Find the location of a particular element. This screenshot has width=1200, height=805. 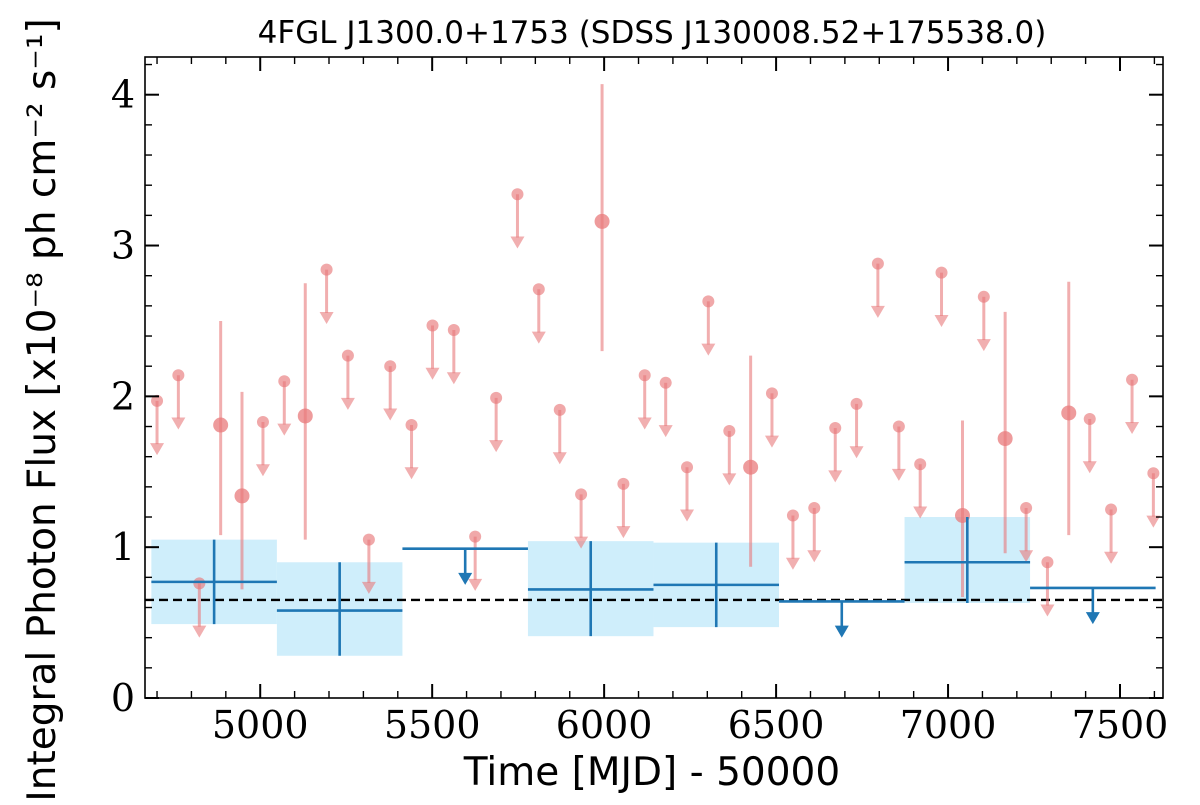

x-axis-label: Time [MJD] - 50000 is located at coordinates (651, 772).